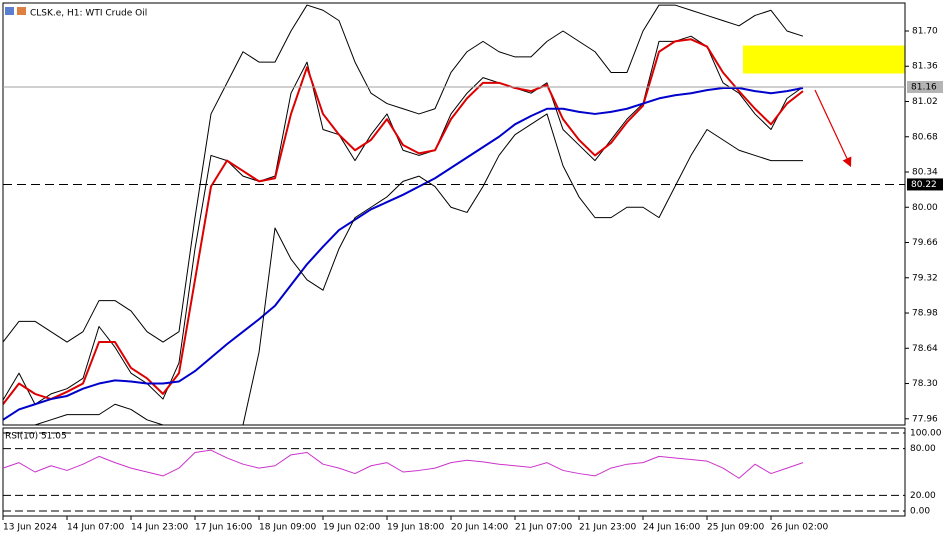 This screenshot has height=538, width=950. Describe the element at coordinates (479, 528) in the screenshot. I see `x-tick-label: 20 Jun 14:00` at that location.